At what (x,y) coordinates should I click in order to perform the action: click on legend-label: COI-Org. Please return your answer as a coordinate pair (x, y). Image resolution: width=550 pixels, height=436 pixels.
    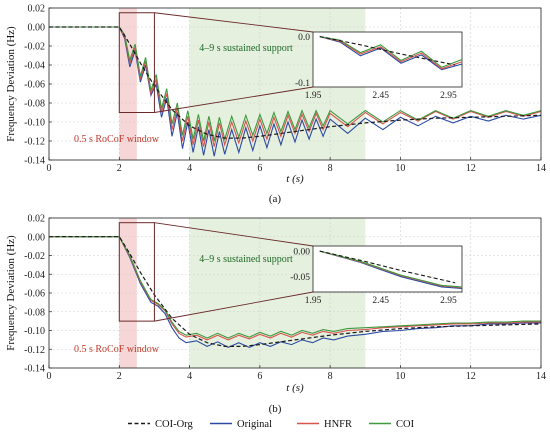
    Looking at the image, I should click on (174, 424).